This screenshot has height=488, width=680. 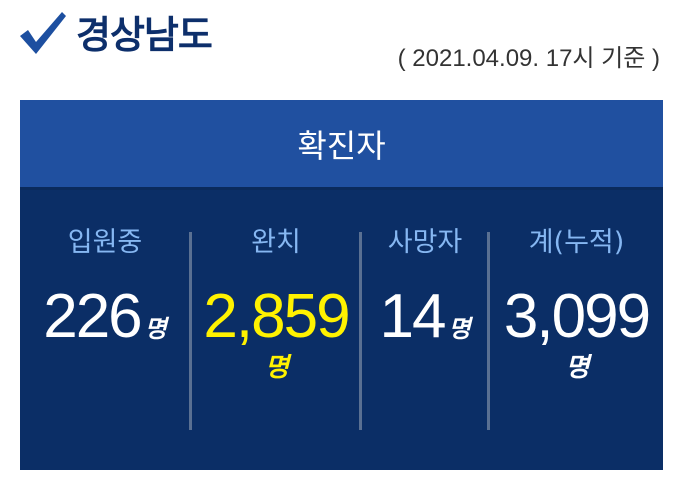 I want to click on stat-value: 3,099 명, so click(x=577, y=332).